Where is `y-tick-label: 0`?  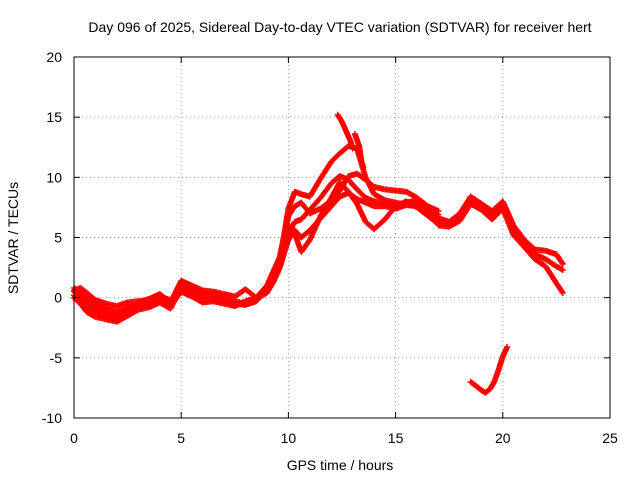
y-tick-label: 0 is located at coordinates (58, 298).